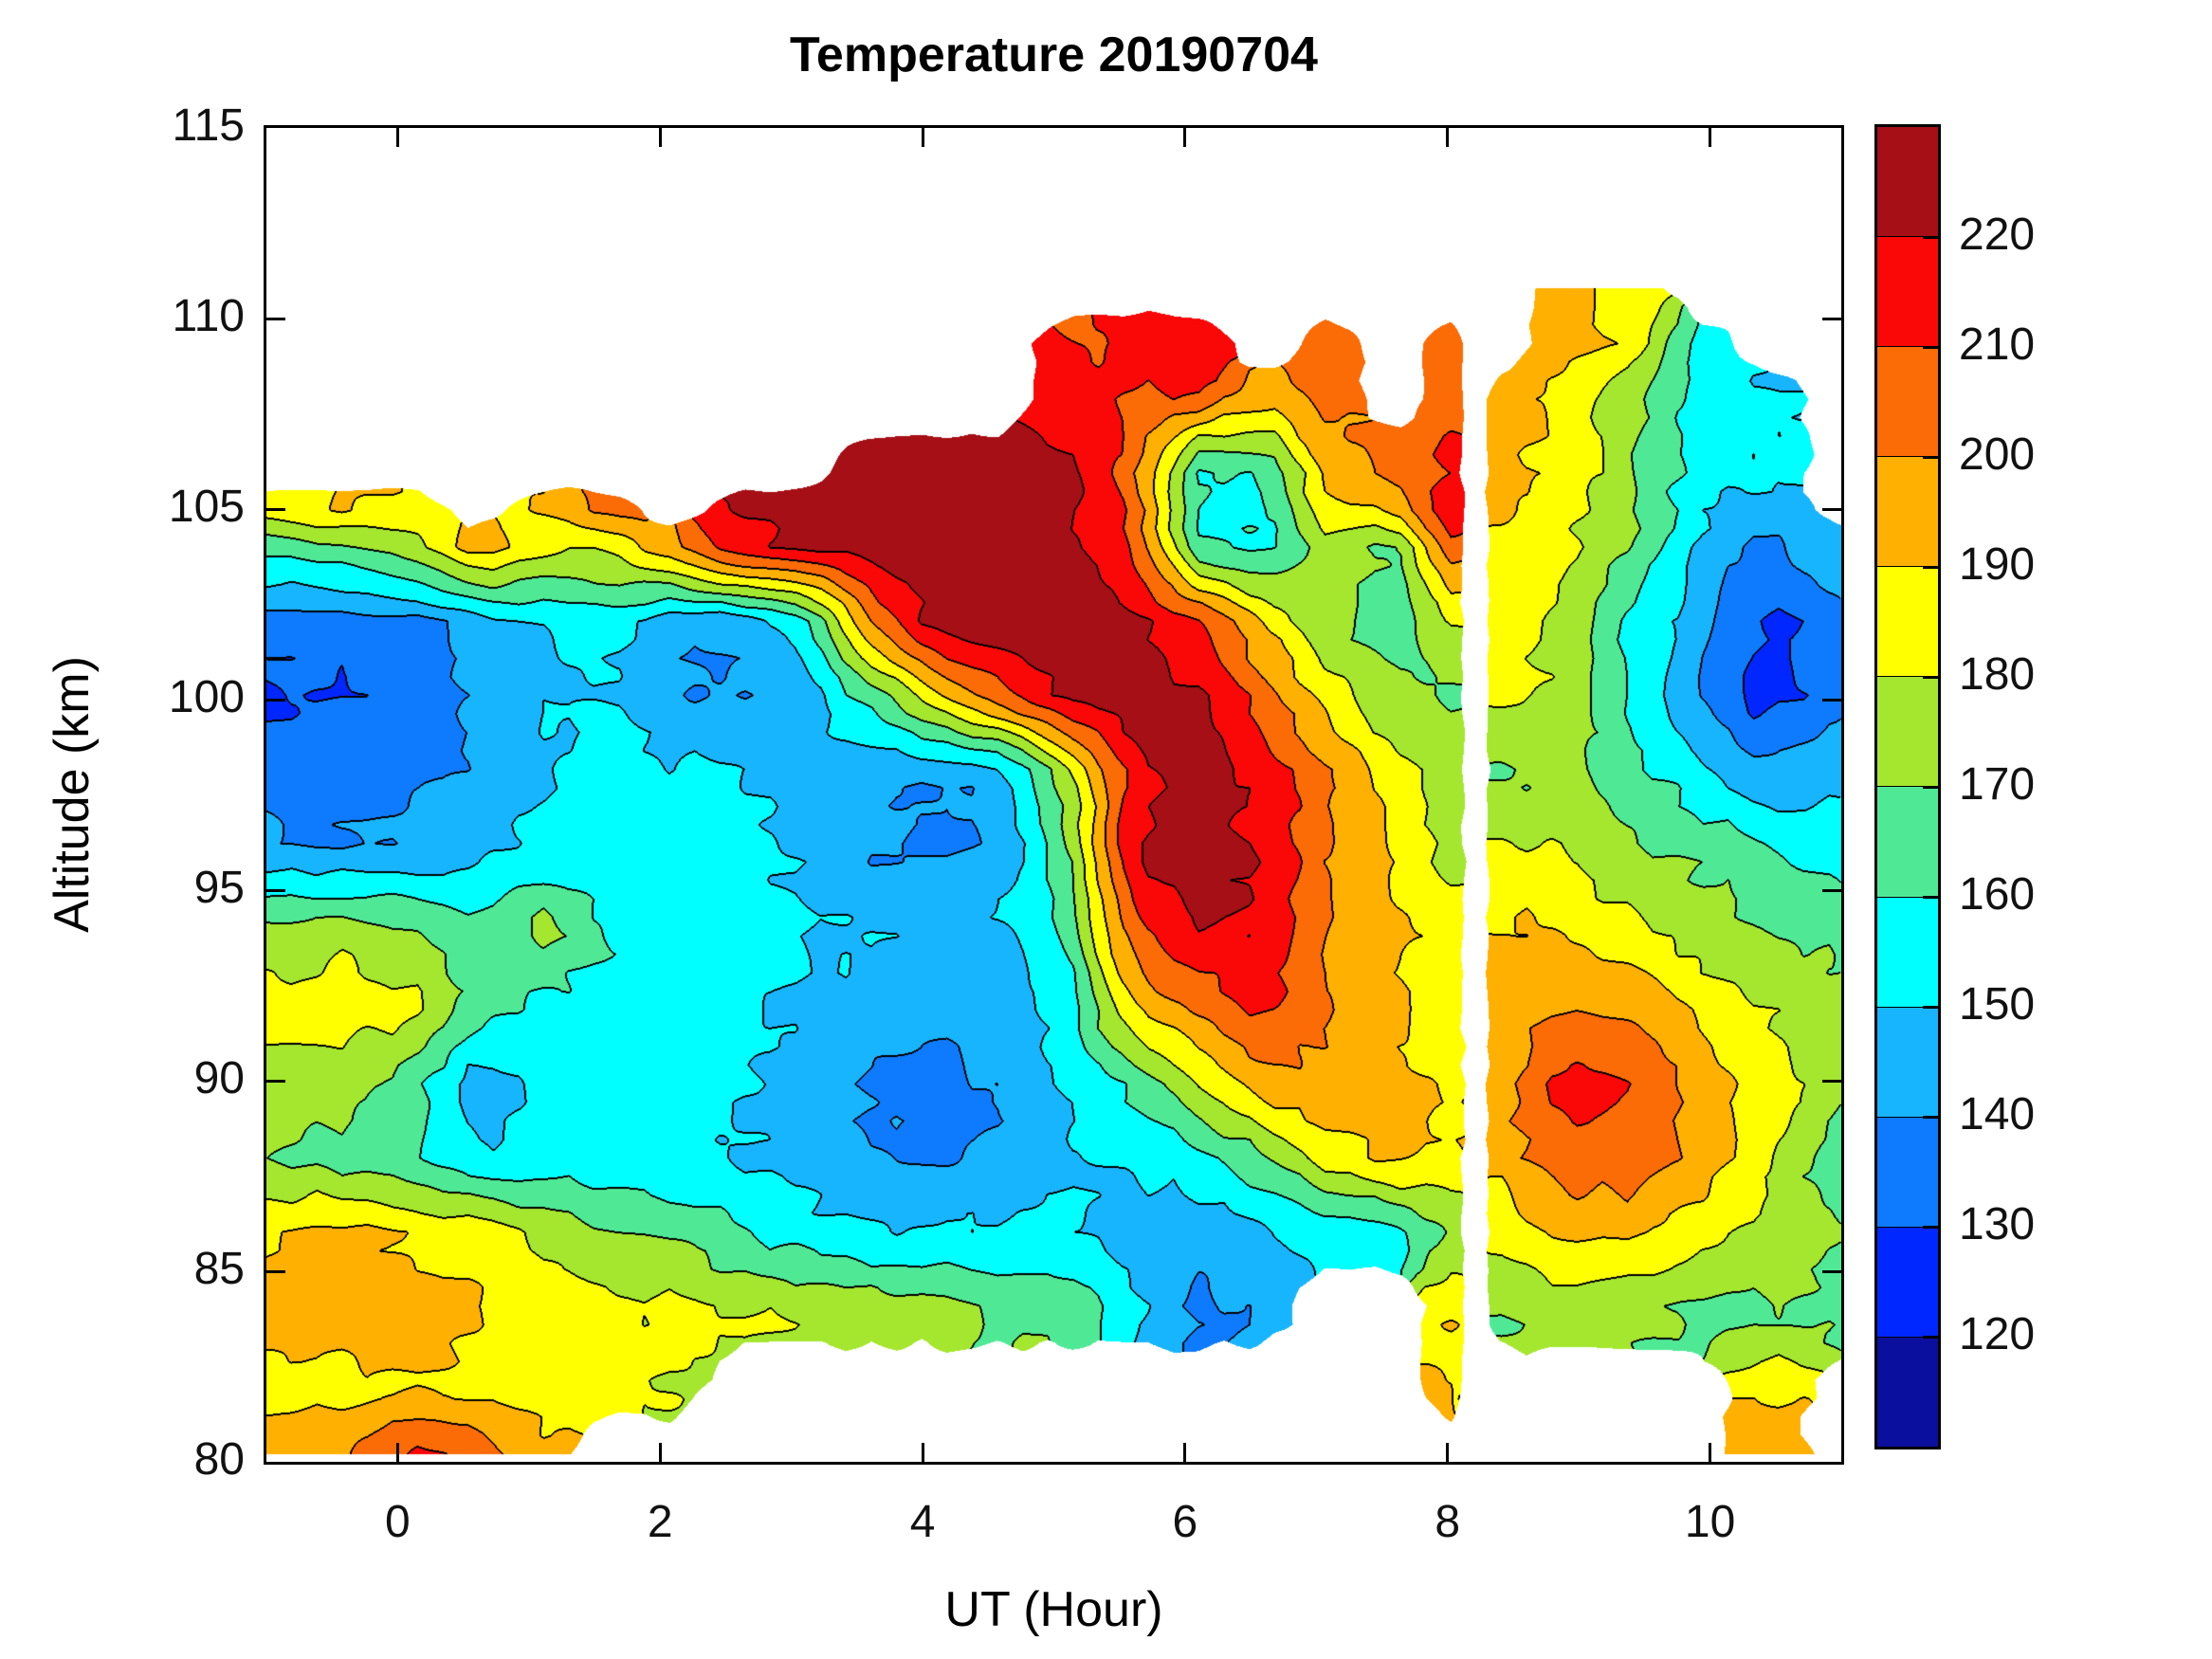 The width and height of the screenshot is (2212, 1659). Describe the element at coordinates (1997, 784) in the screenshot. I see `colorbar-tick-label: 170` at that location.